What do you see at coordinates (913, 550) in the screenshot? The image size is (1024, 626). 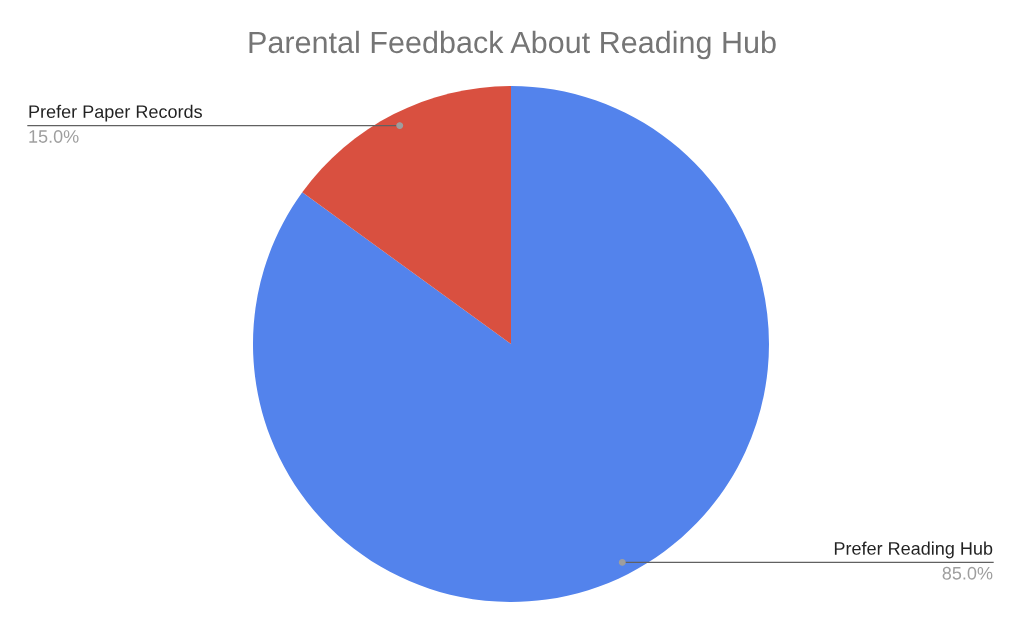 I see `slice-label: Prefer Reading Hub` at bounding box center [913, 550].